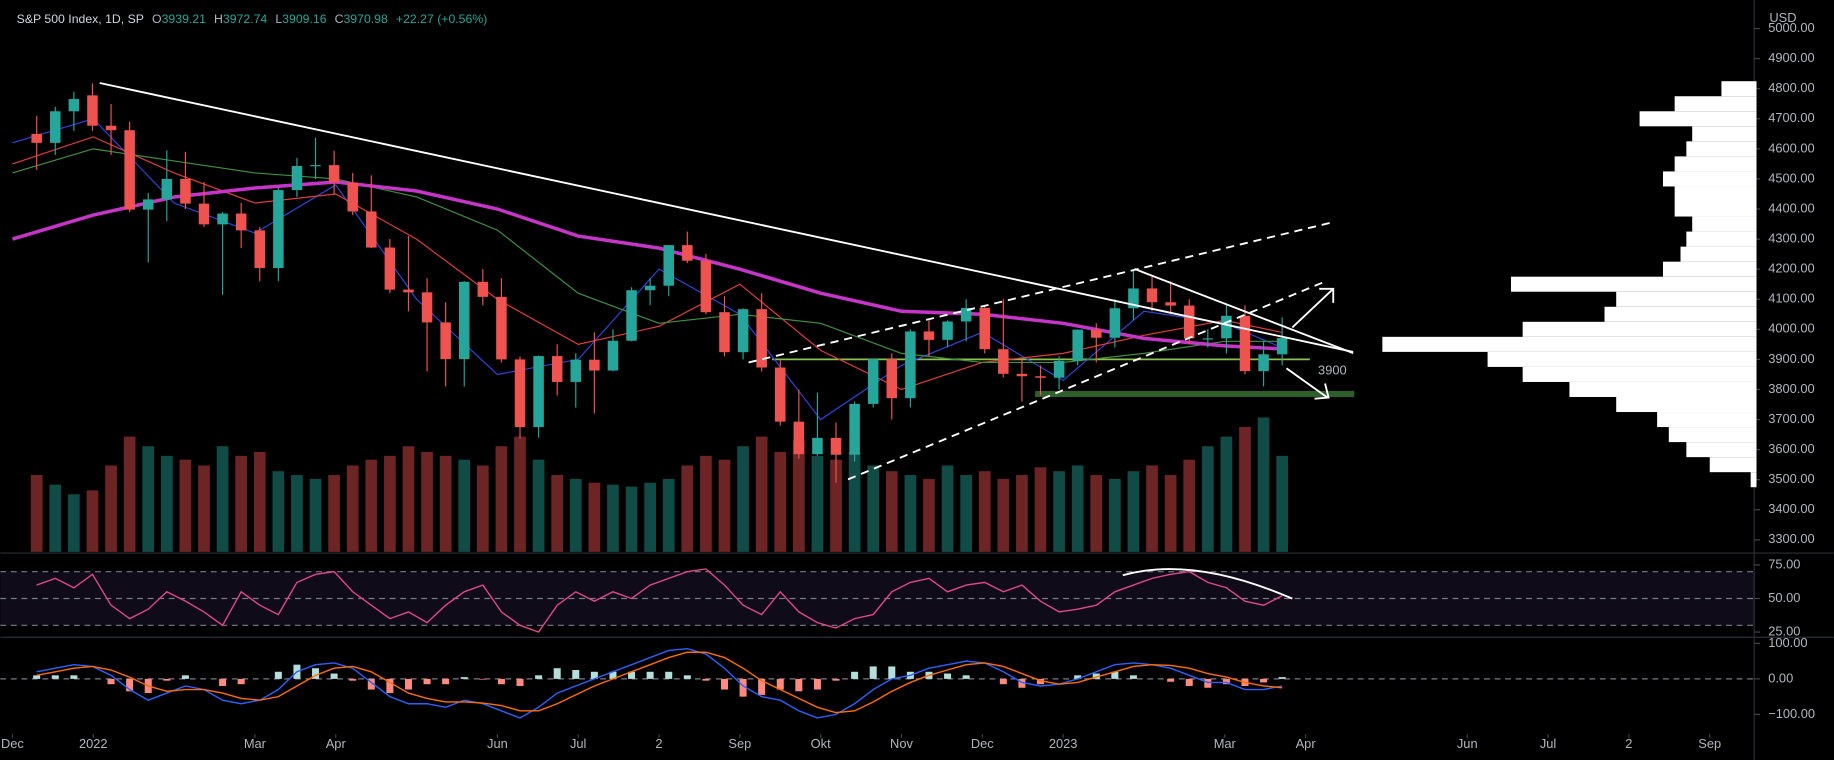  I want to click on y-tick-label: 3500.00, so click(1791, 478).